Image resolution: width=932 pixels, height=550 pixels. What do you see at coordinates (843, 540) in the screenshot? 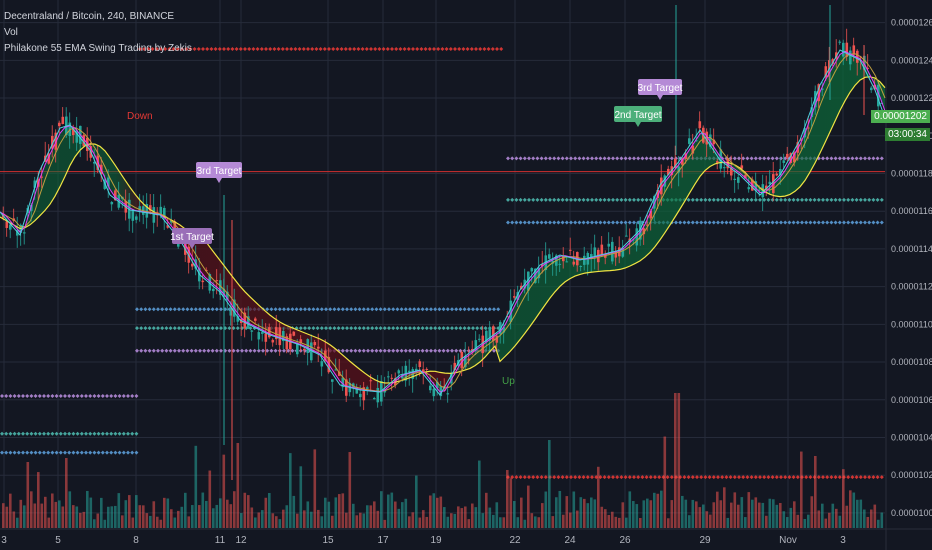
I see `time-tick: 3` at bounding box center [843, 540].